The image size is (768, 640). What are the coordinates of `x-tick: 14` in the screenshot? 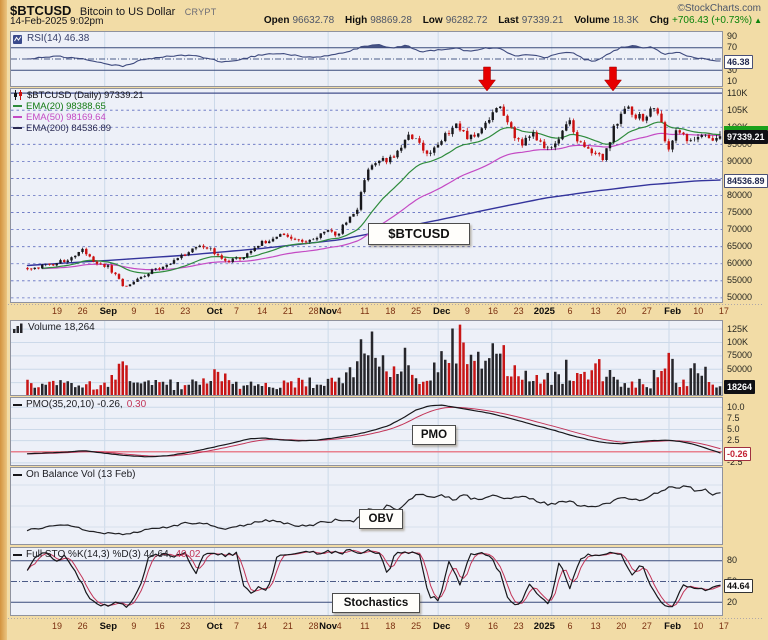 It's located at (262, 311).